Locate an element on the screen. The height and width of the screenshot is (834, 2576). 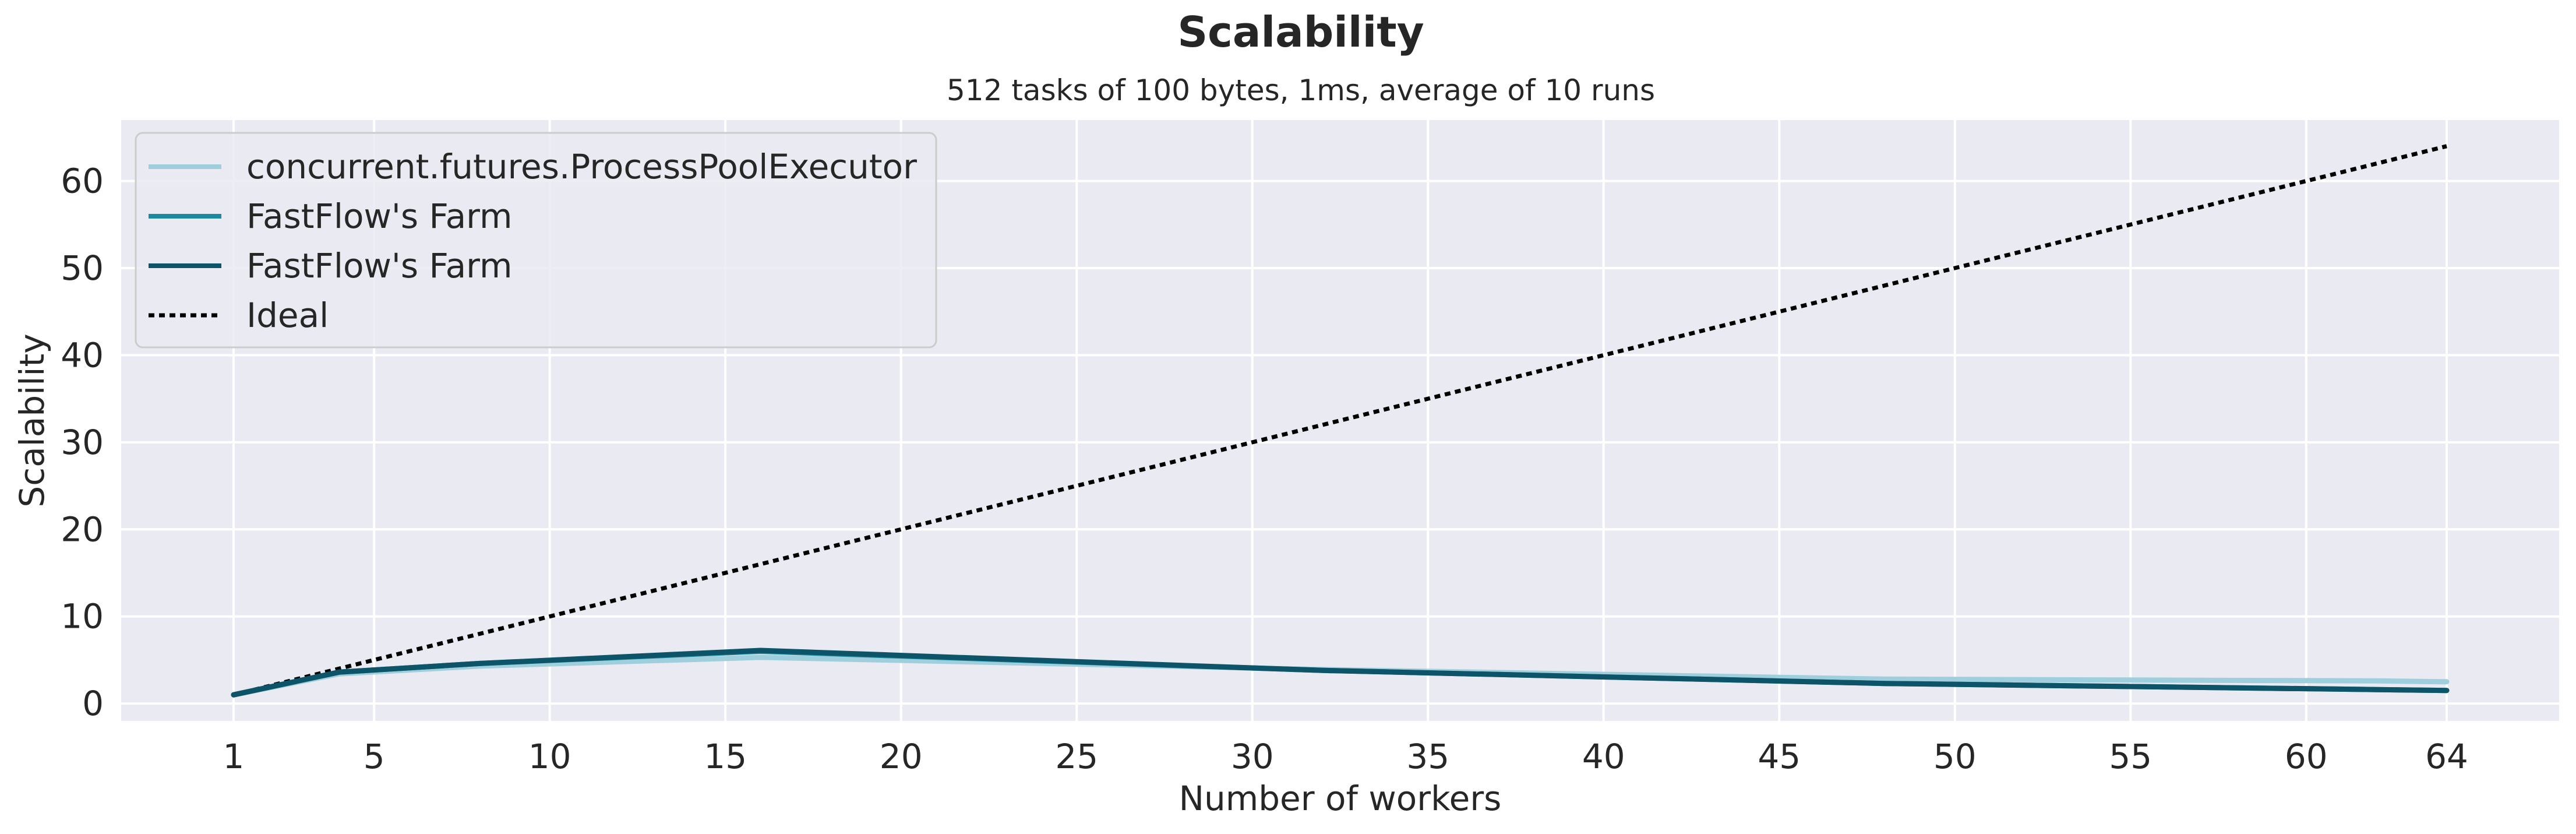
x-tick-label: 15 is located at coordinates (725, 756).